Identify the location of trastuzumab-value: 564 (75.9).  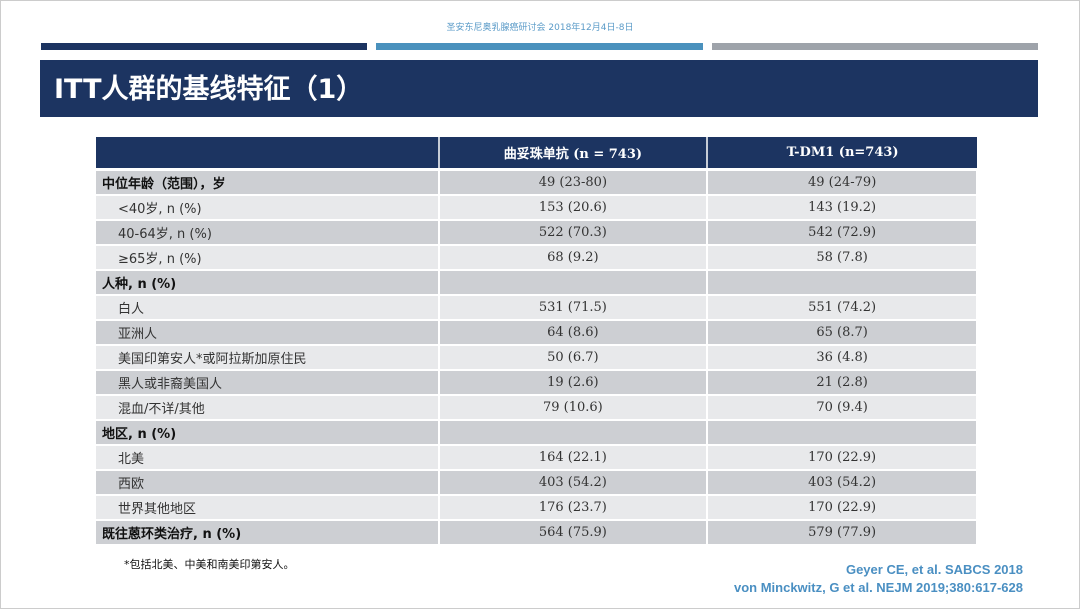
(573, 533).